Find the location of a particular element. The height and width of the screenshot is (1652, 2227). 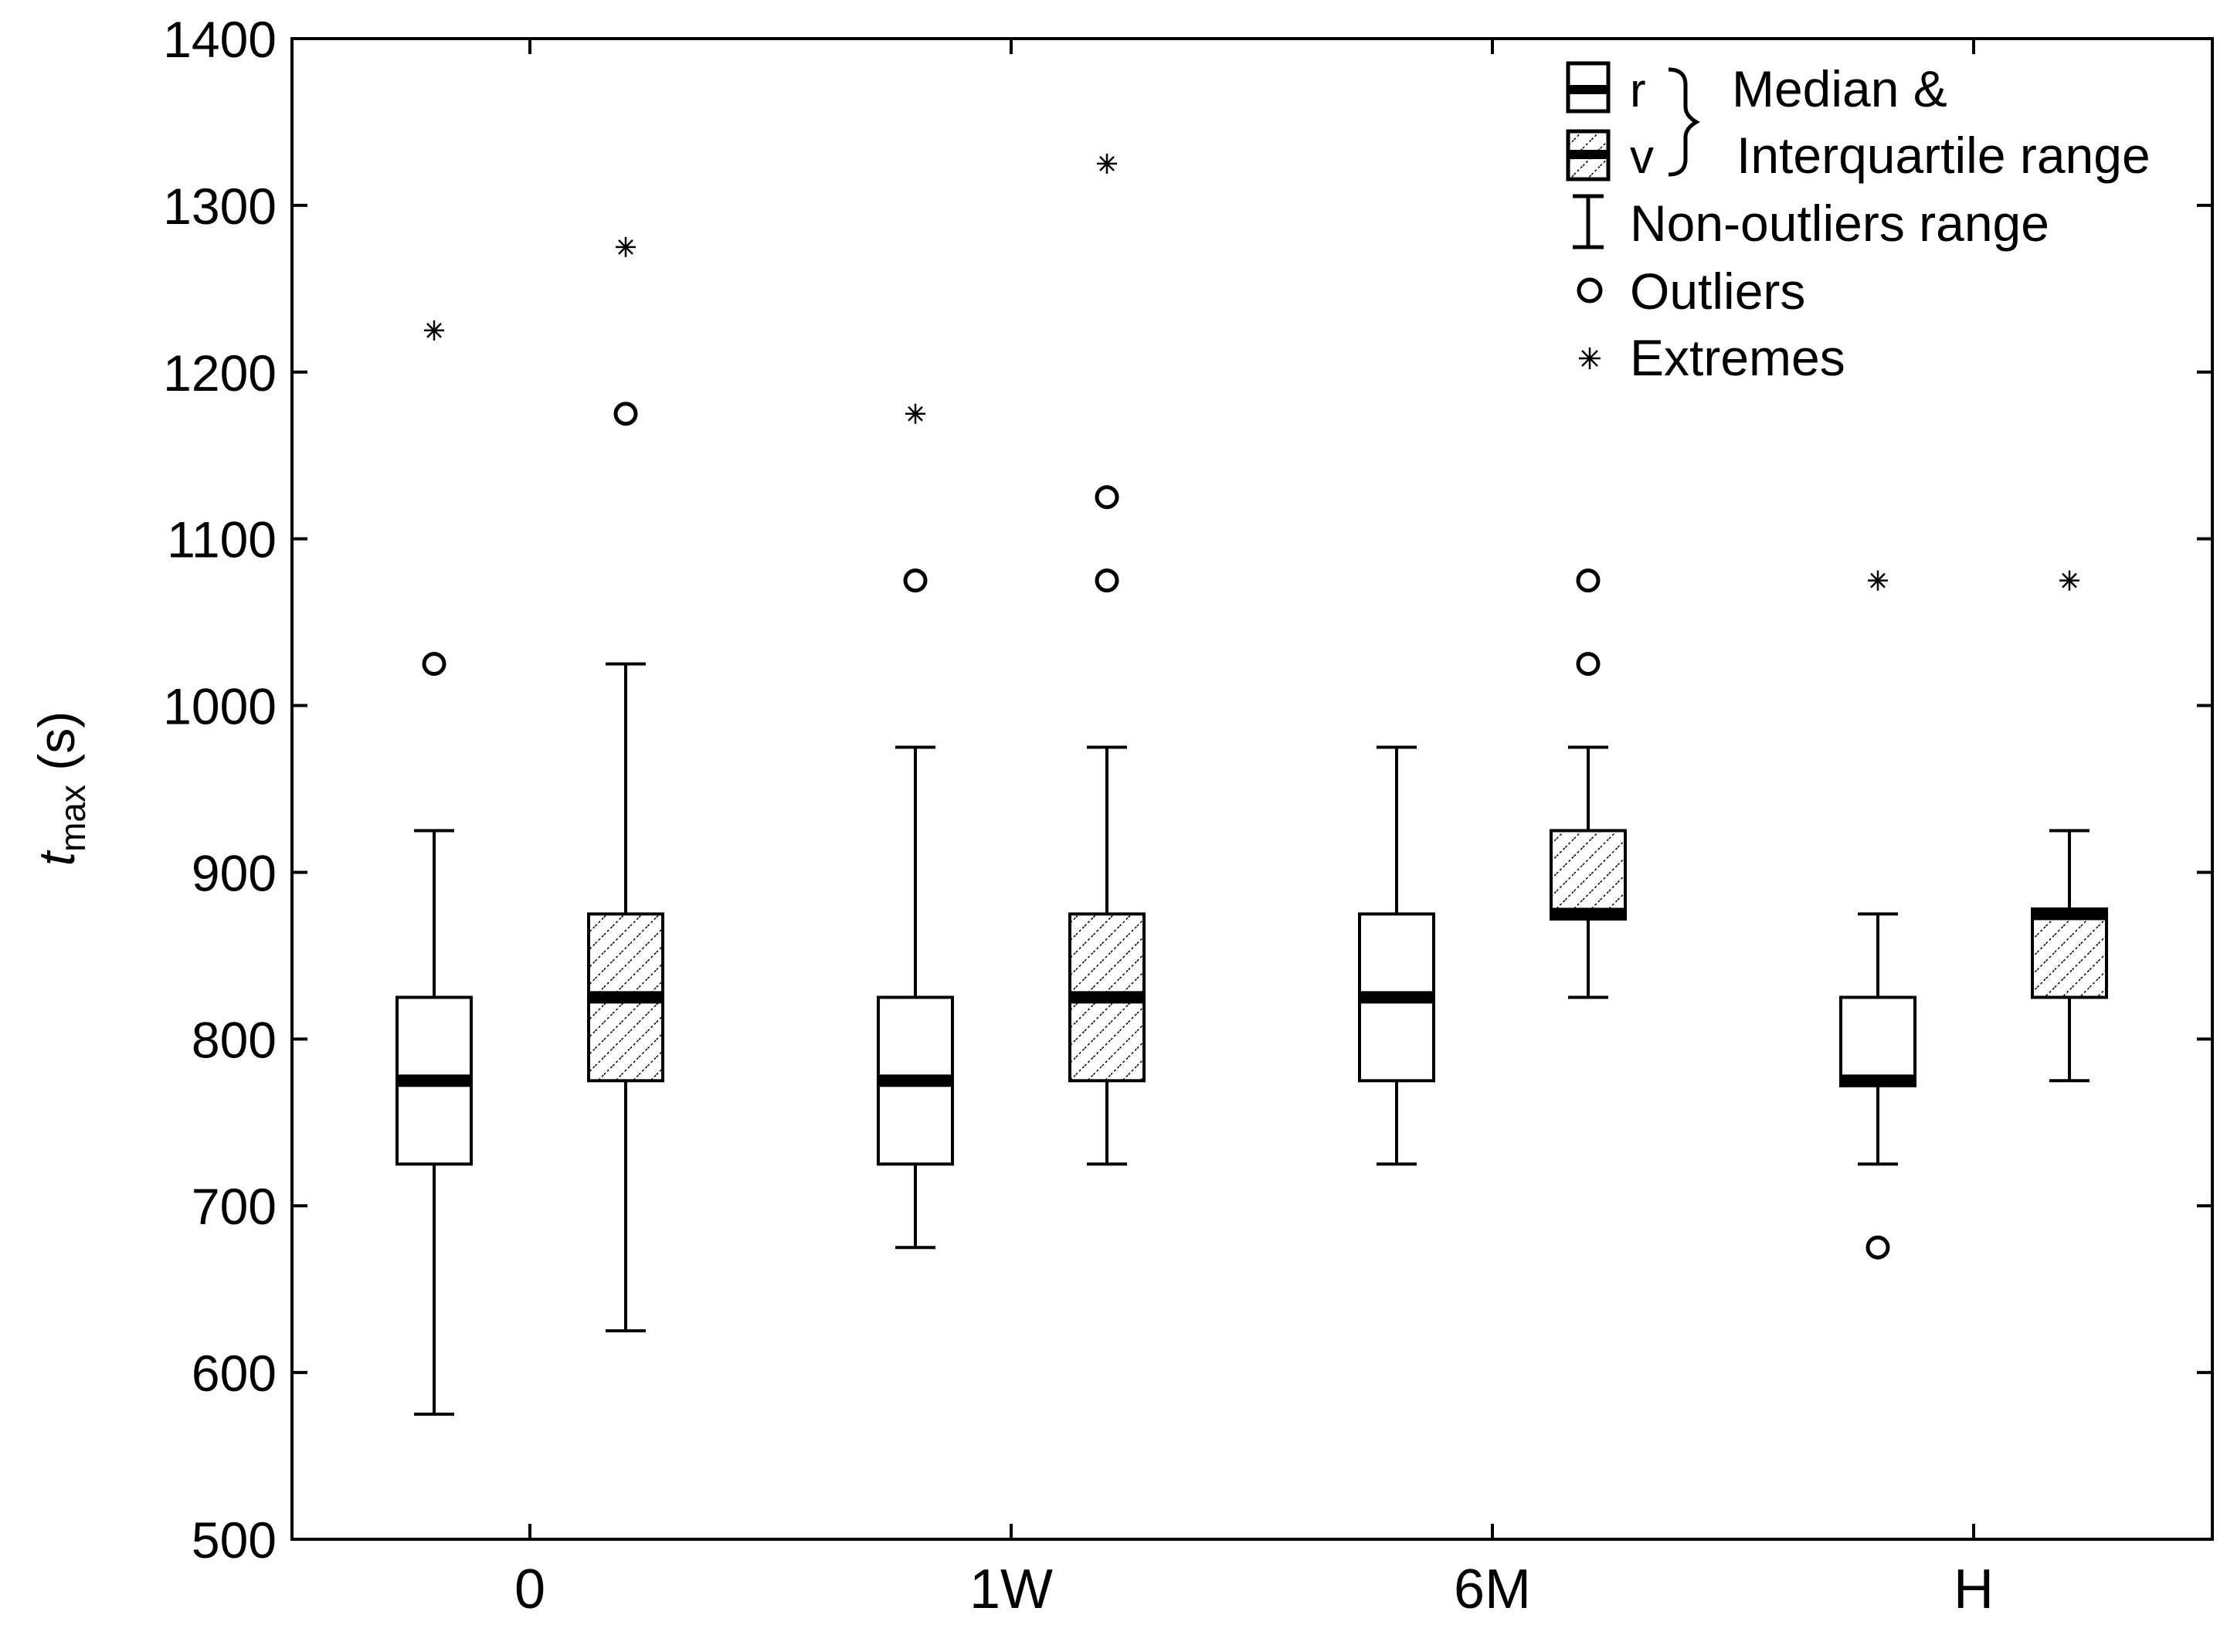

legend-whisker-label: Non-outliers range is located at coordinates (1839, 223).